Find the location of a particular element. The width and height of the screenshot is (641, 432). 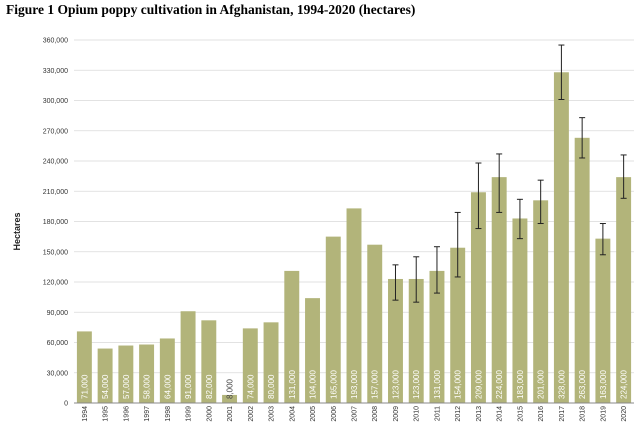

y-tick-label: 360,000 is located at coordinates (55, 41).